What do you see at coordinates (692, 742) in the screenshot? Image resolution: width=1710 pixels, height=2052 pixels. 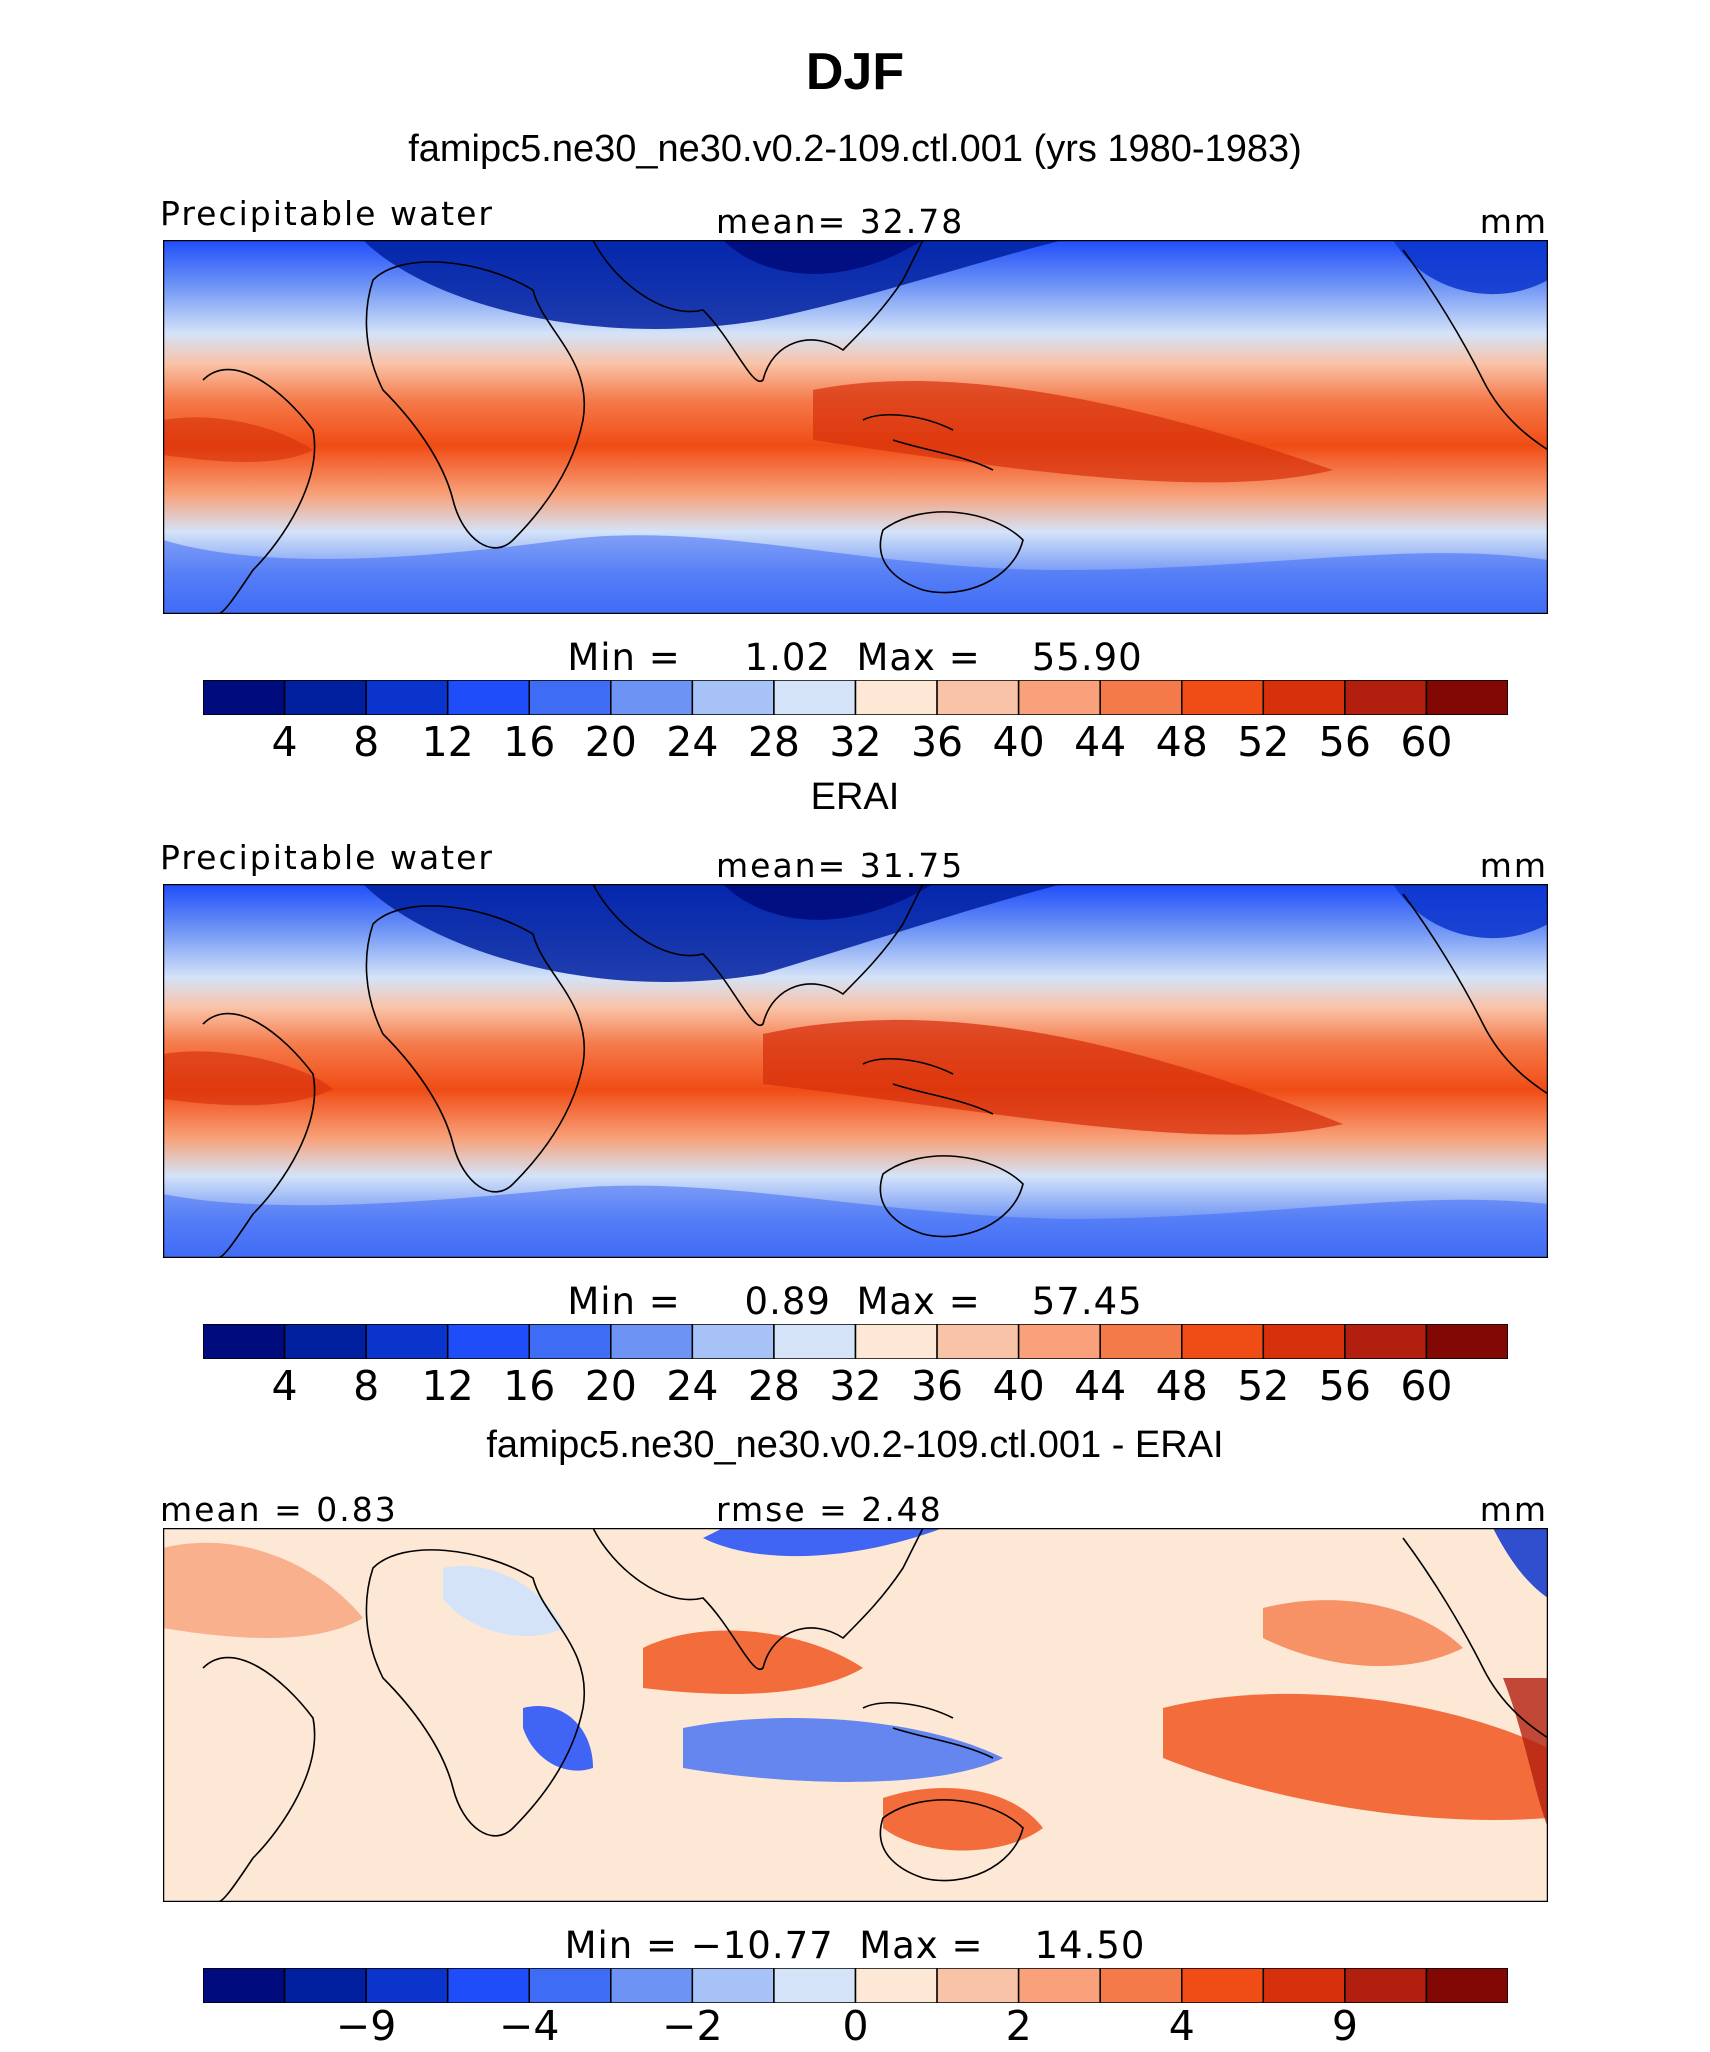 I see `panel-model-tick-label: 24` at bounding box center [692, 742].